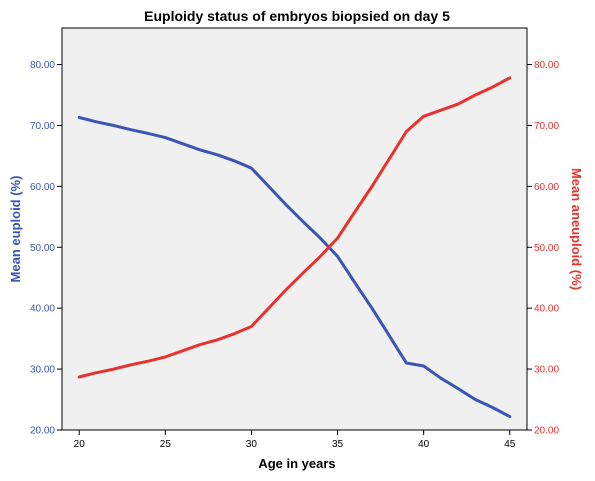  Describe the element at coordinates (295, 440) in the screenshot. I see `x-axis: 20 25 30 35 40 45` at that location.